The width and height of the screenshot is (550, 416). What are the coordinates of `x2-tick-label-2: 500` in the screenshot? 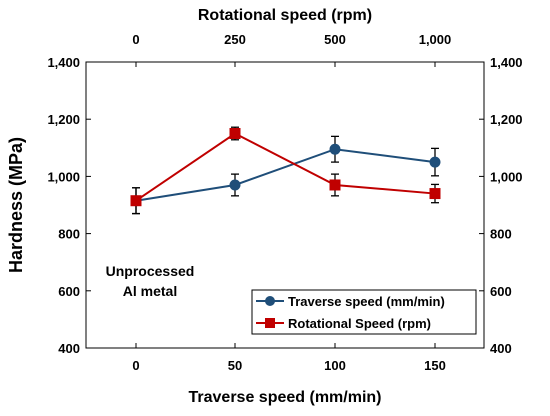 It's located at (335, 39).